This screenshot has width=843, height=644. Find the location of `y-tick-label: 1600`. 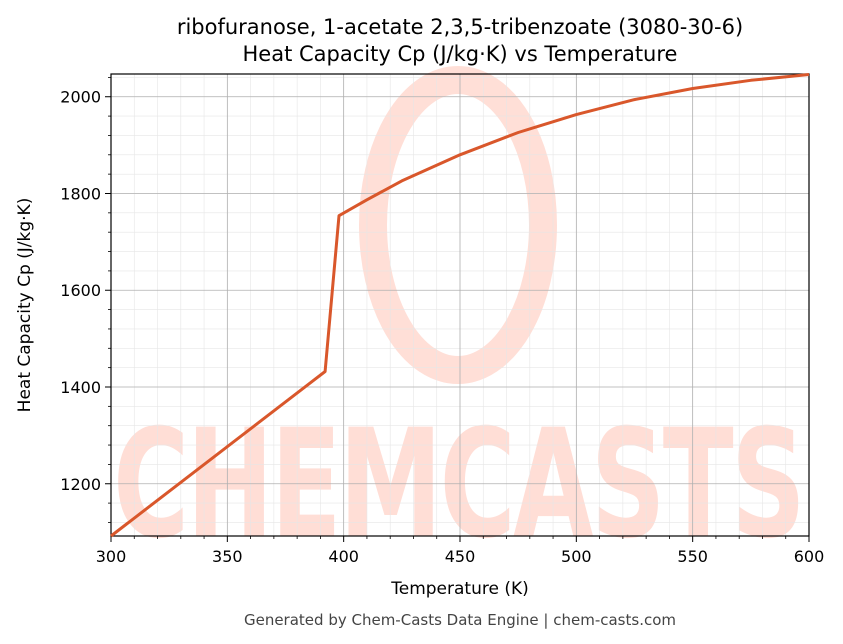

y-tick-label: 1600 is located at coordinates (80, 290).